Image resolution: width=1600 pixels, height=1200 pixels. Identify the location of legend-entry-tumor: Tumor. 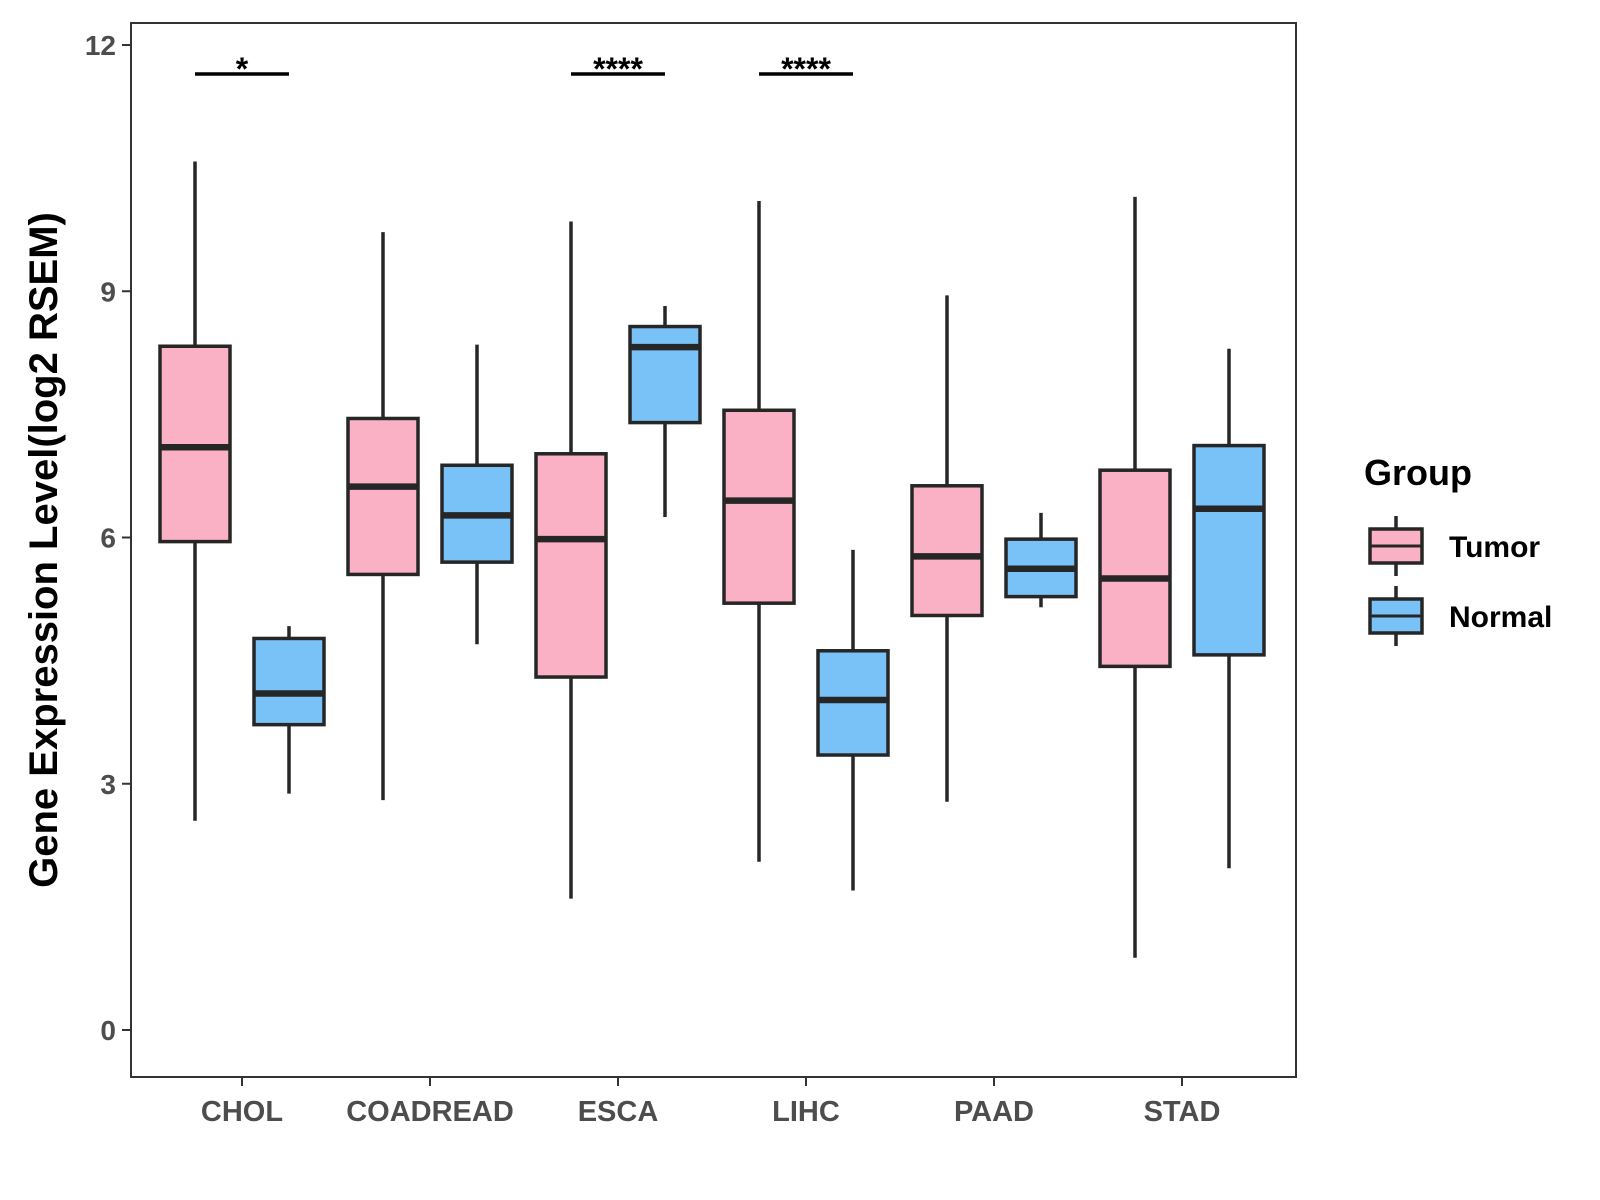
(1454, 546).